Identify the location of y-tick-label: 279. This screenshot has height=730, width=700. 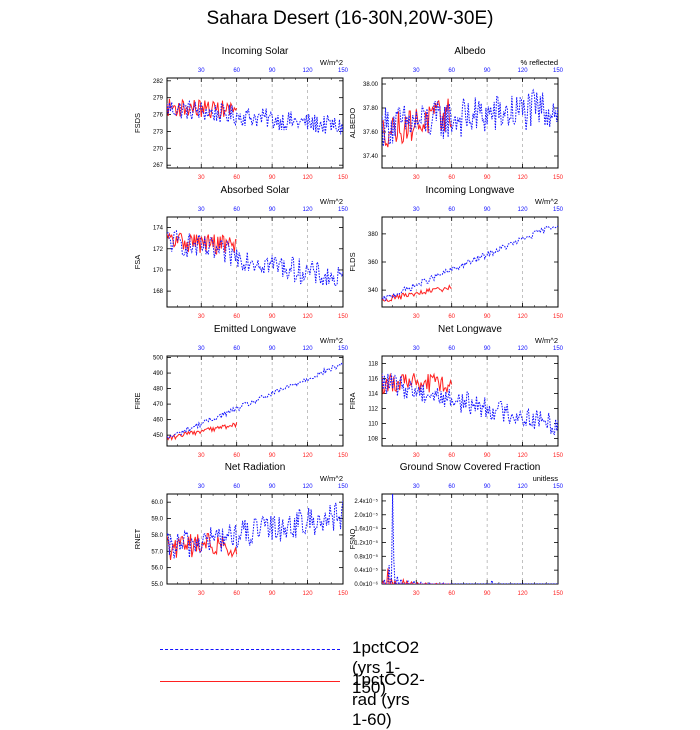
(158, 99).